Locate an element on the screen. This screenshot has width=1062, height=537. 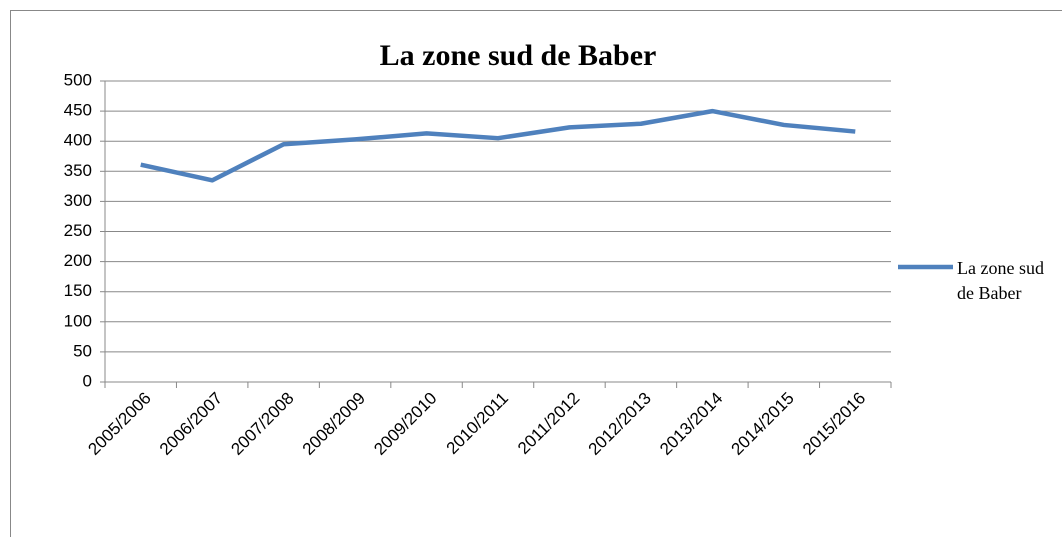
x-tick-label: 2011/2012 is located at coordinates (548, 423).